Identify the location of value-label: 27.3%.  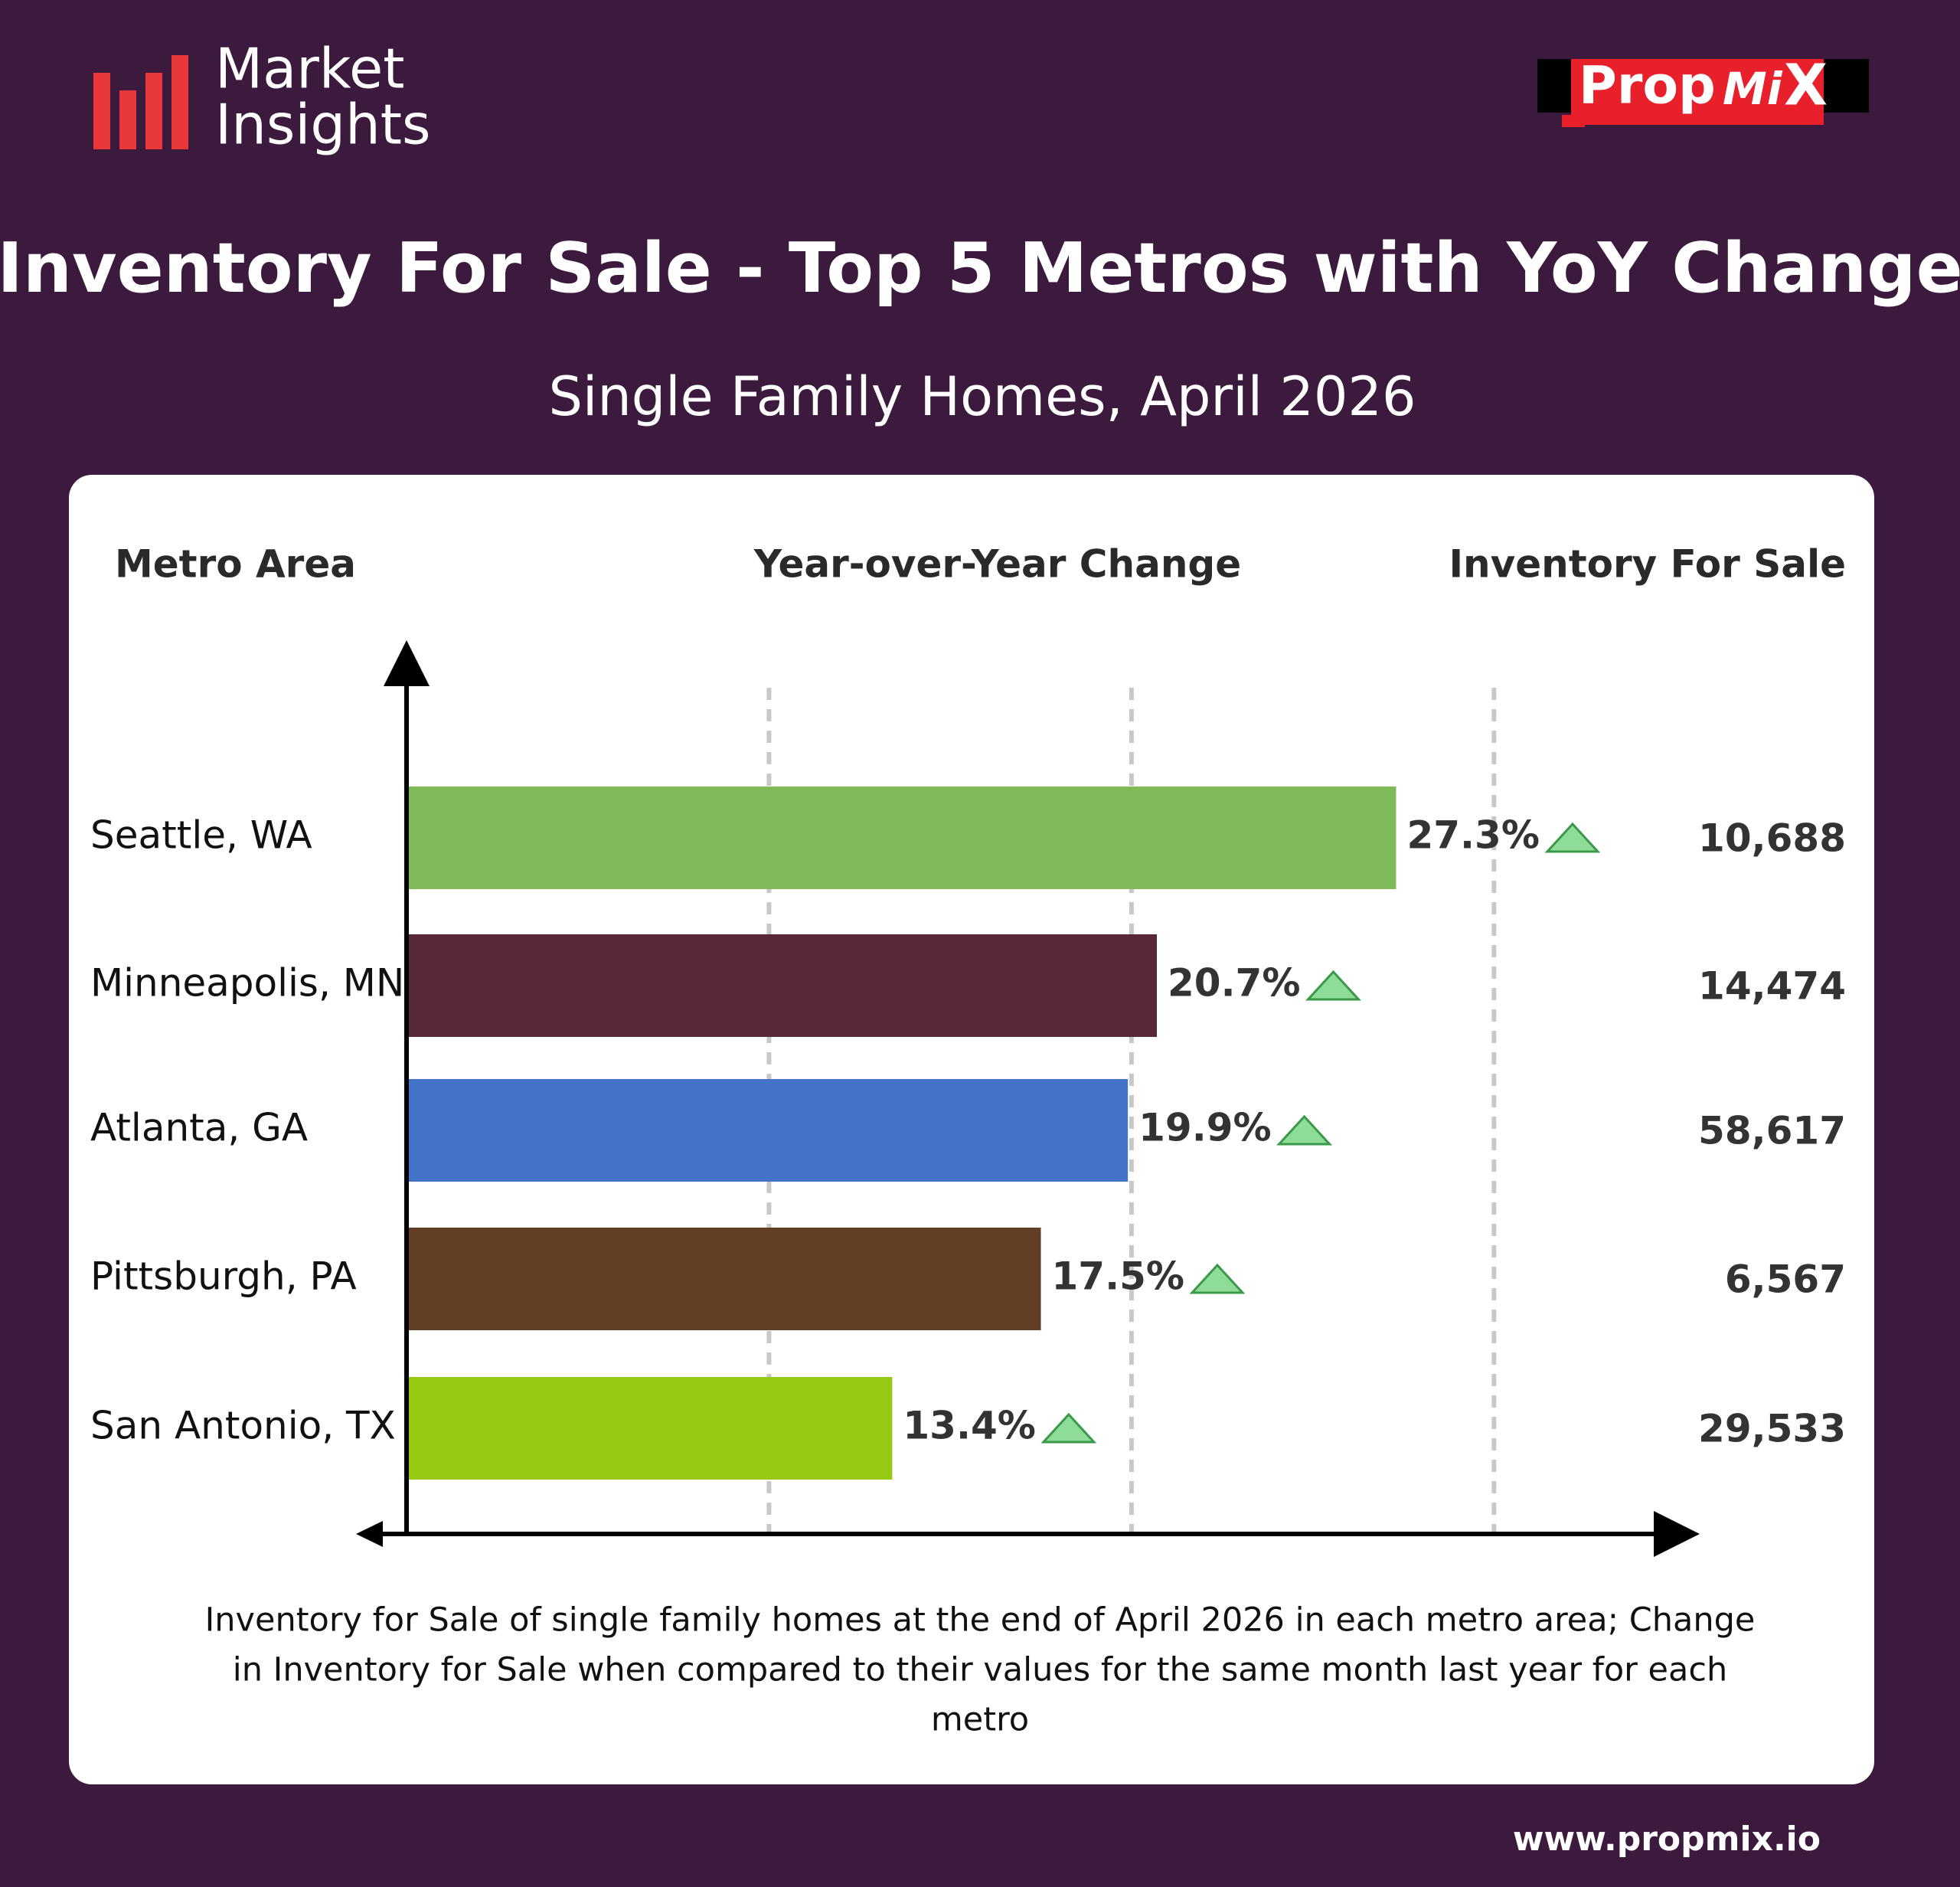
(1472, 835).